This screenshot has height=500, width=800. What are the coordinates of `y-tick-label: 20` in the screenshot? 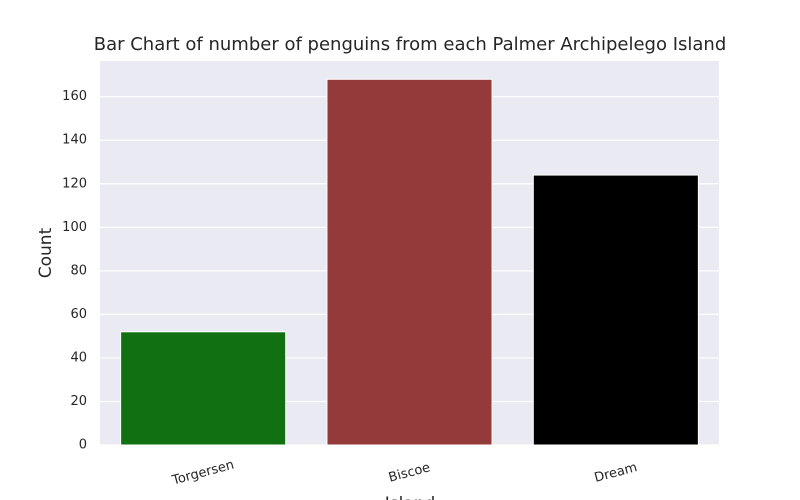 It's located at (78, 401).